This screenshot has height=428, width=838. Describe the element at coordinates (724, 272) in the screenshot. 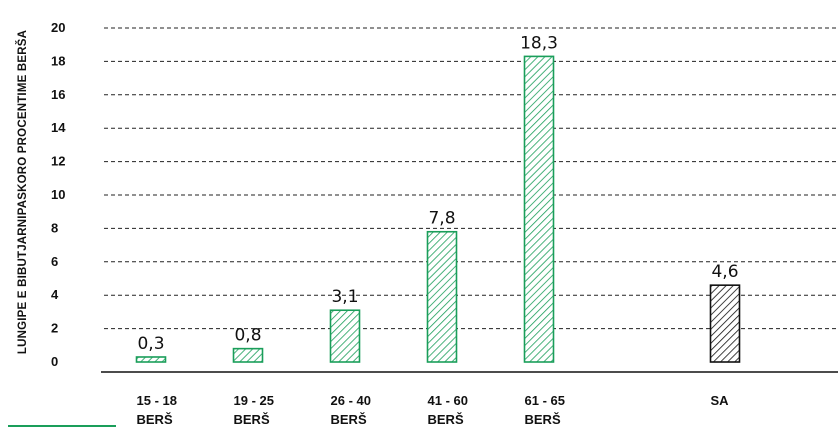

I see `data-label: 4,6` at that location.